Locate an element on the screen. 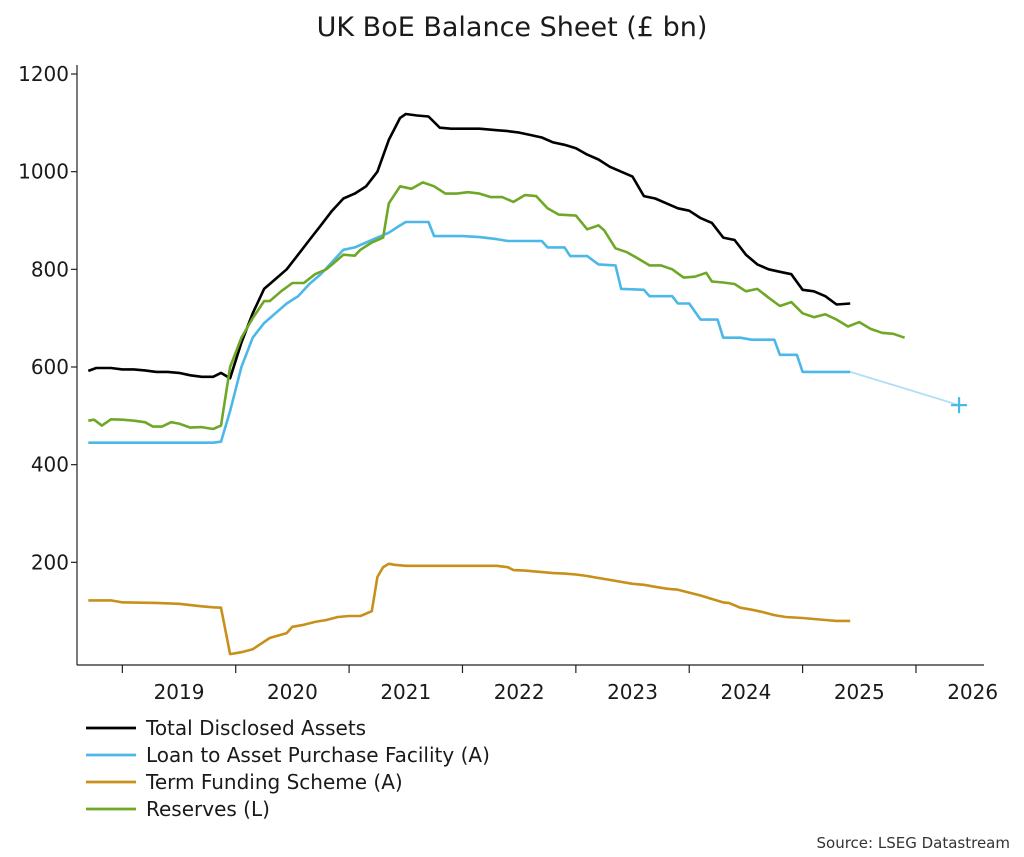 This screenshot has width=1024, height=857. x-tick-label: 2023 is located at coordinates (632, 692).